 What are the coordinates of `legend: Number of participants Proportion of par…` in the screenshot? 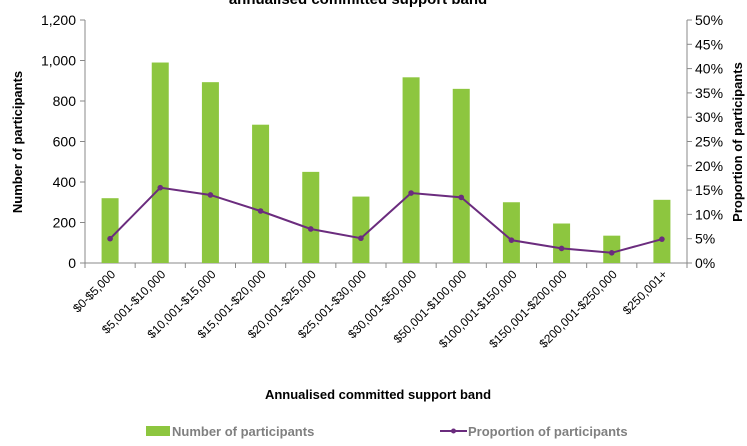 It's located at (387, 431).